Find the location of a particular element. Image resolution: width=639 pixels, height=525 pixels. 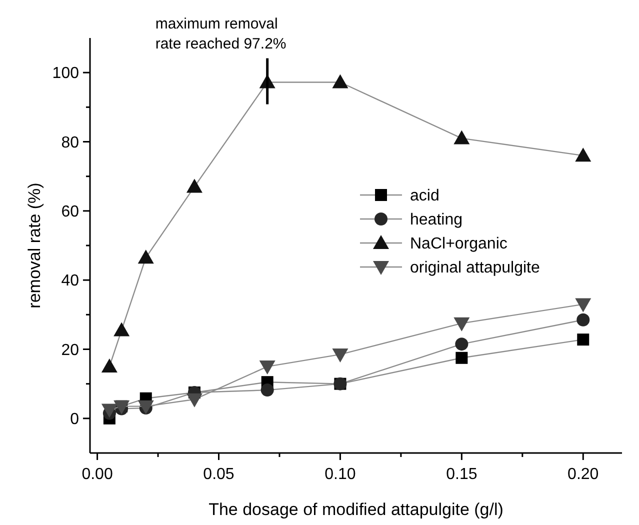

y-tick-label: 0 is located at coordinates (75, 419).